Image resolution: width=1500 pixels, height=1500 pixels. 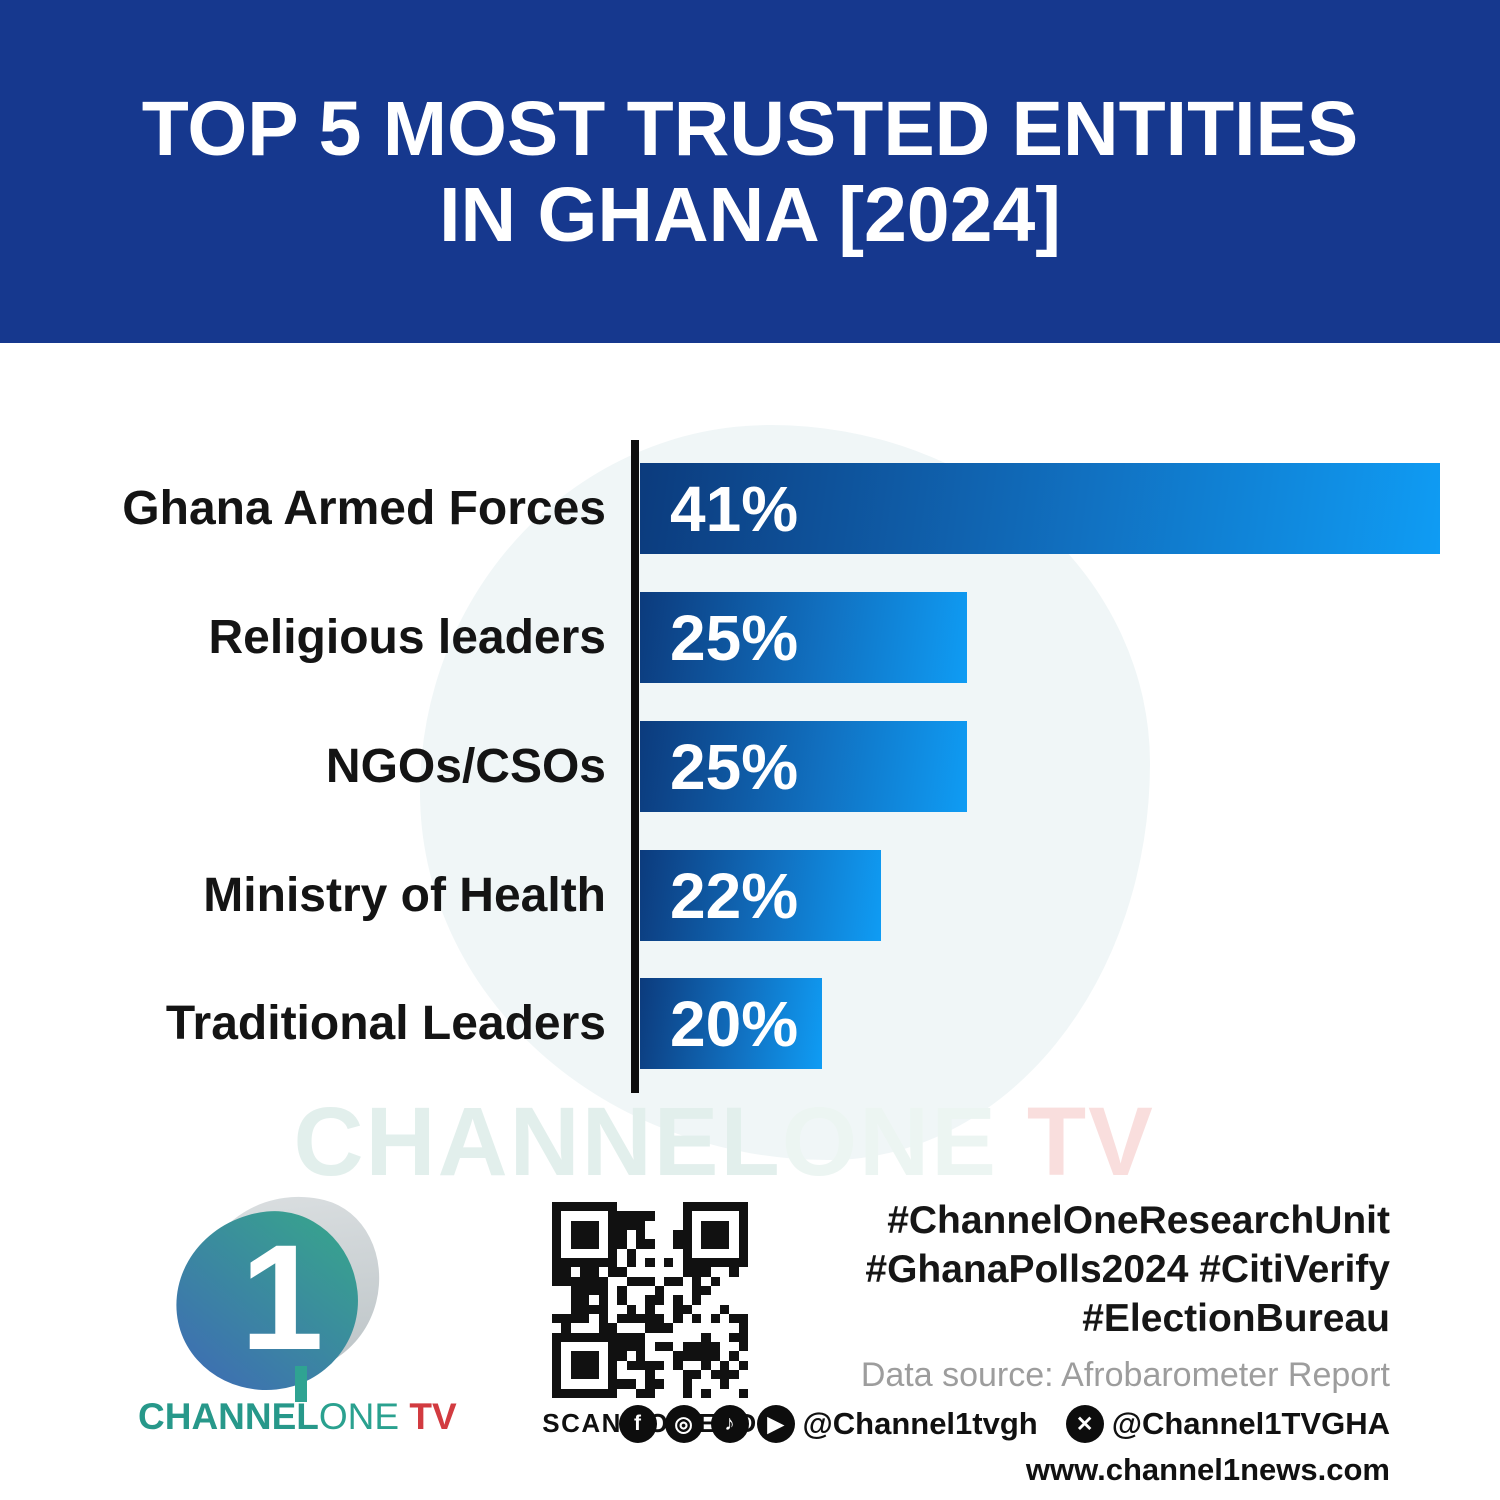 What do you see at coordinates (359, 1416) in the screenshot?
I see `wordmark-one: ONE` at bounding box center [359, 1416].